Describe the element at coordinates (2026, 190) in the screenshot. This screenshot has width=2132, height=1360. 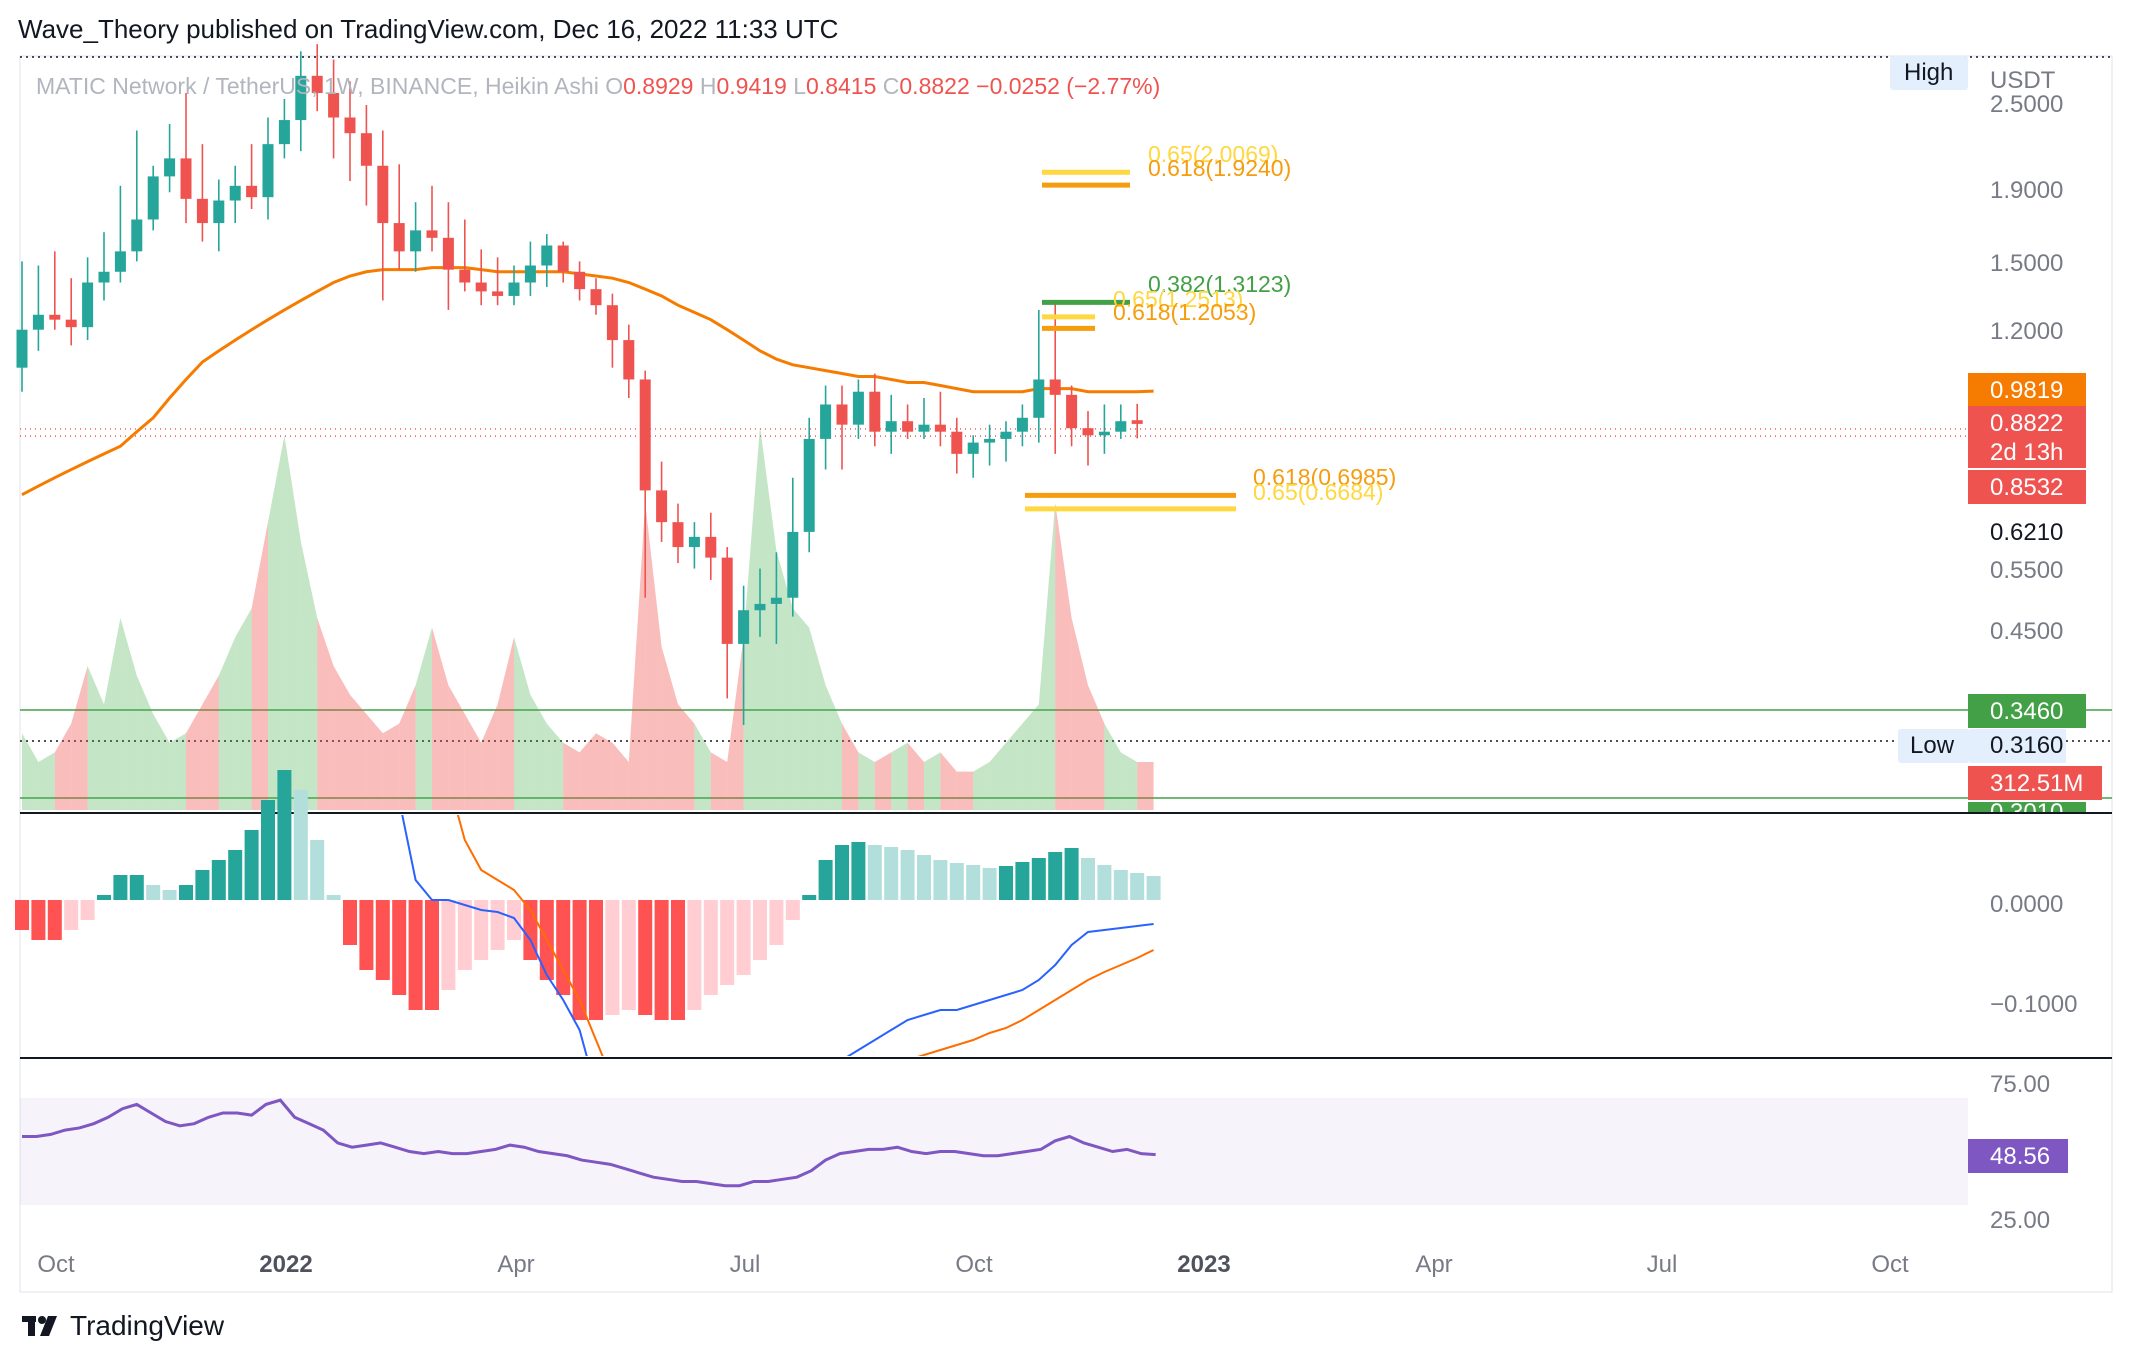
I see `price-tick: 1.9000` at that location.